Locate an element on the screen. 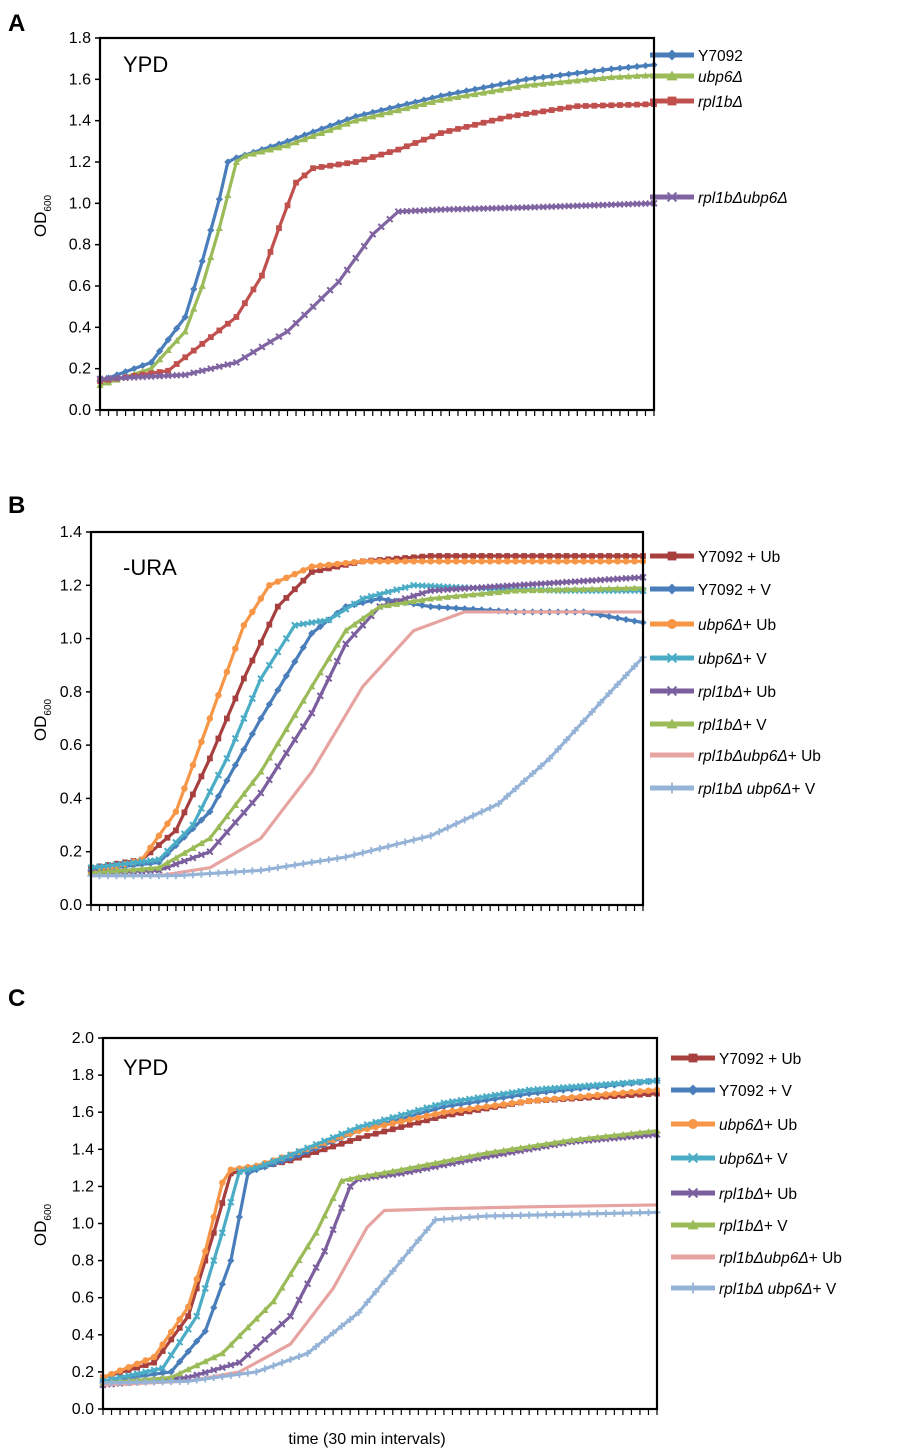  legend-item: Y7092 is located at coordinates (696, 56).